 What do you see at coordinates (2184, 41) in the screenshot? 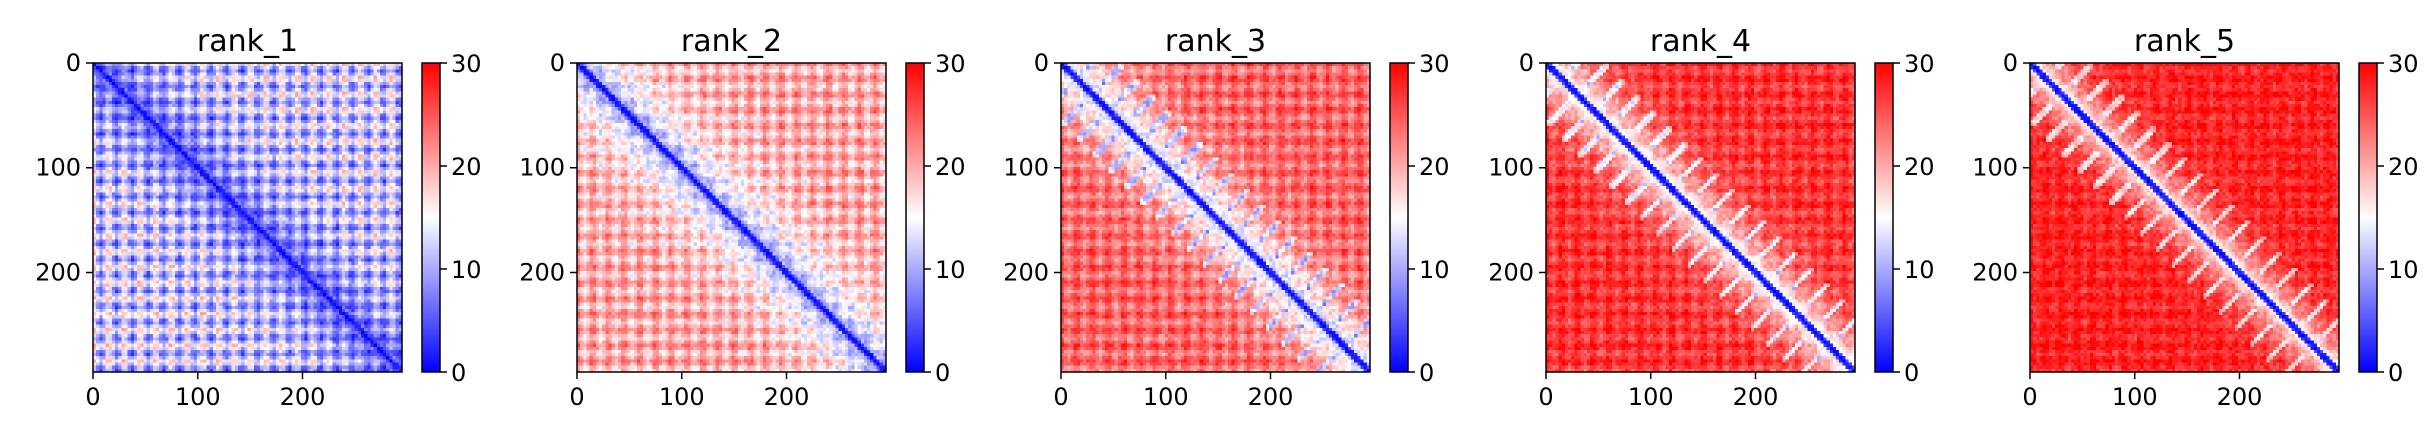
I see `panel-title: rank_5` at bounding box center [2184, 41].